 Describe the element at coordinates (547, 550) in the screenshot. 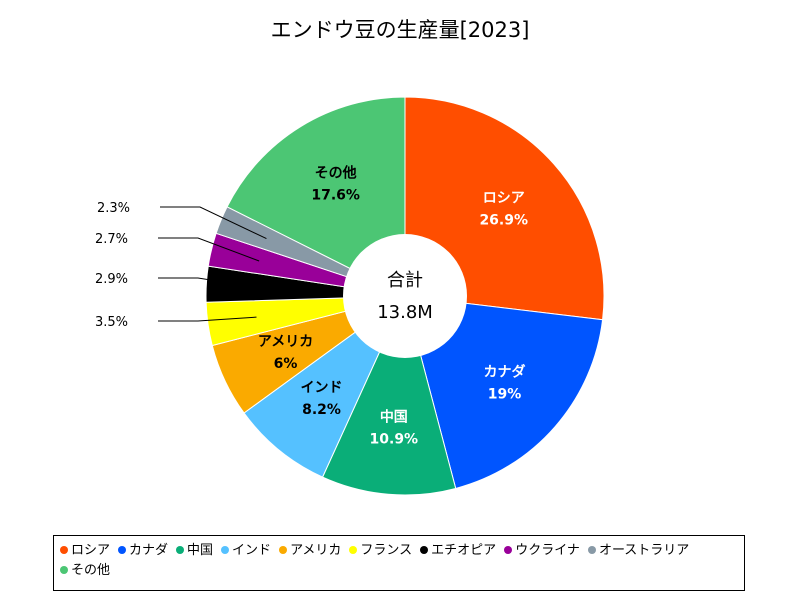

I see `legend-label: ウクライナ` at that location.